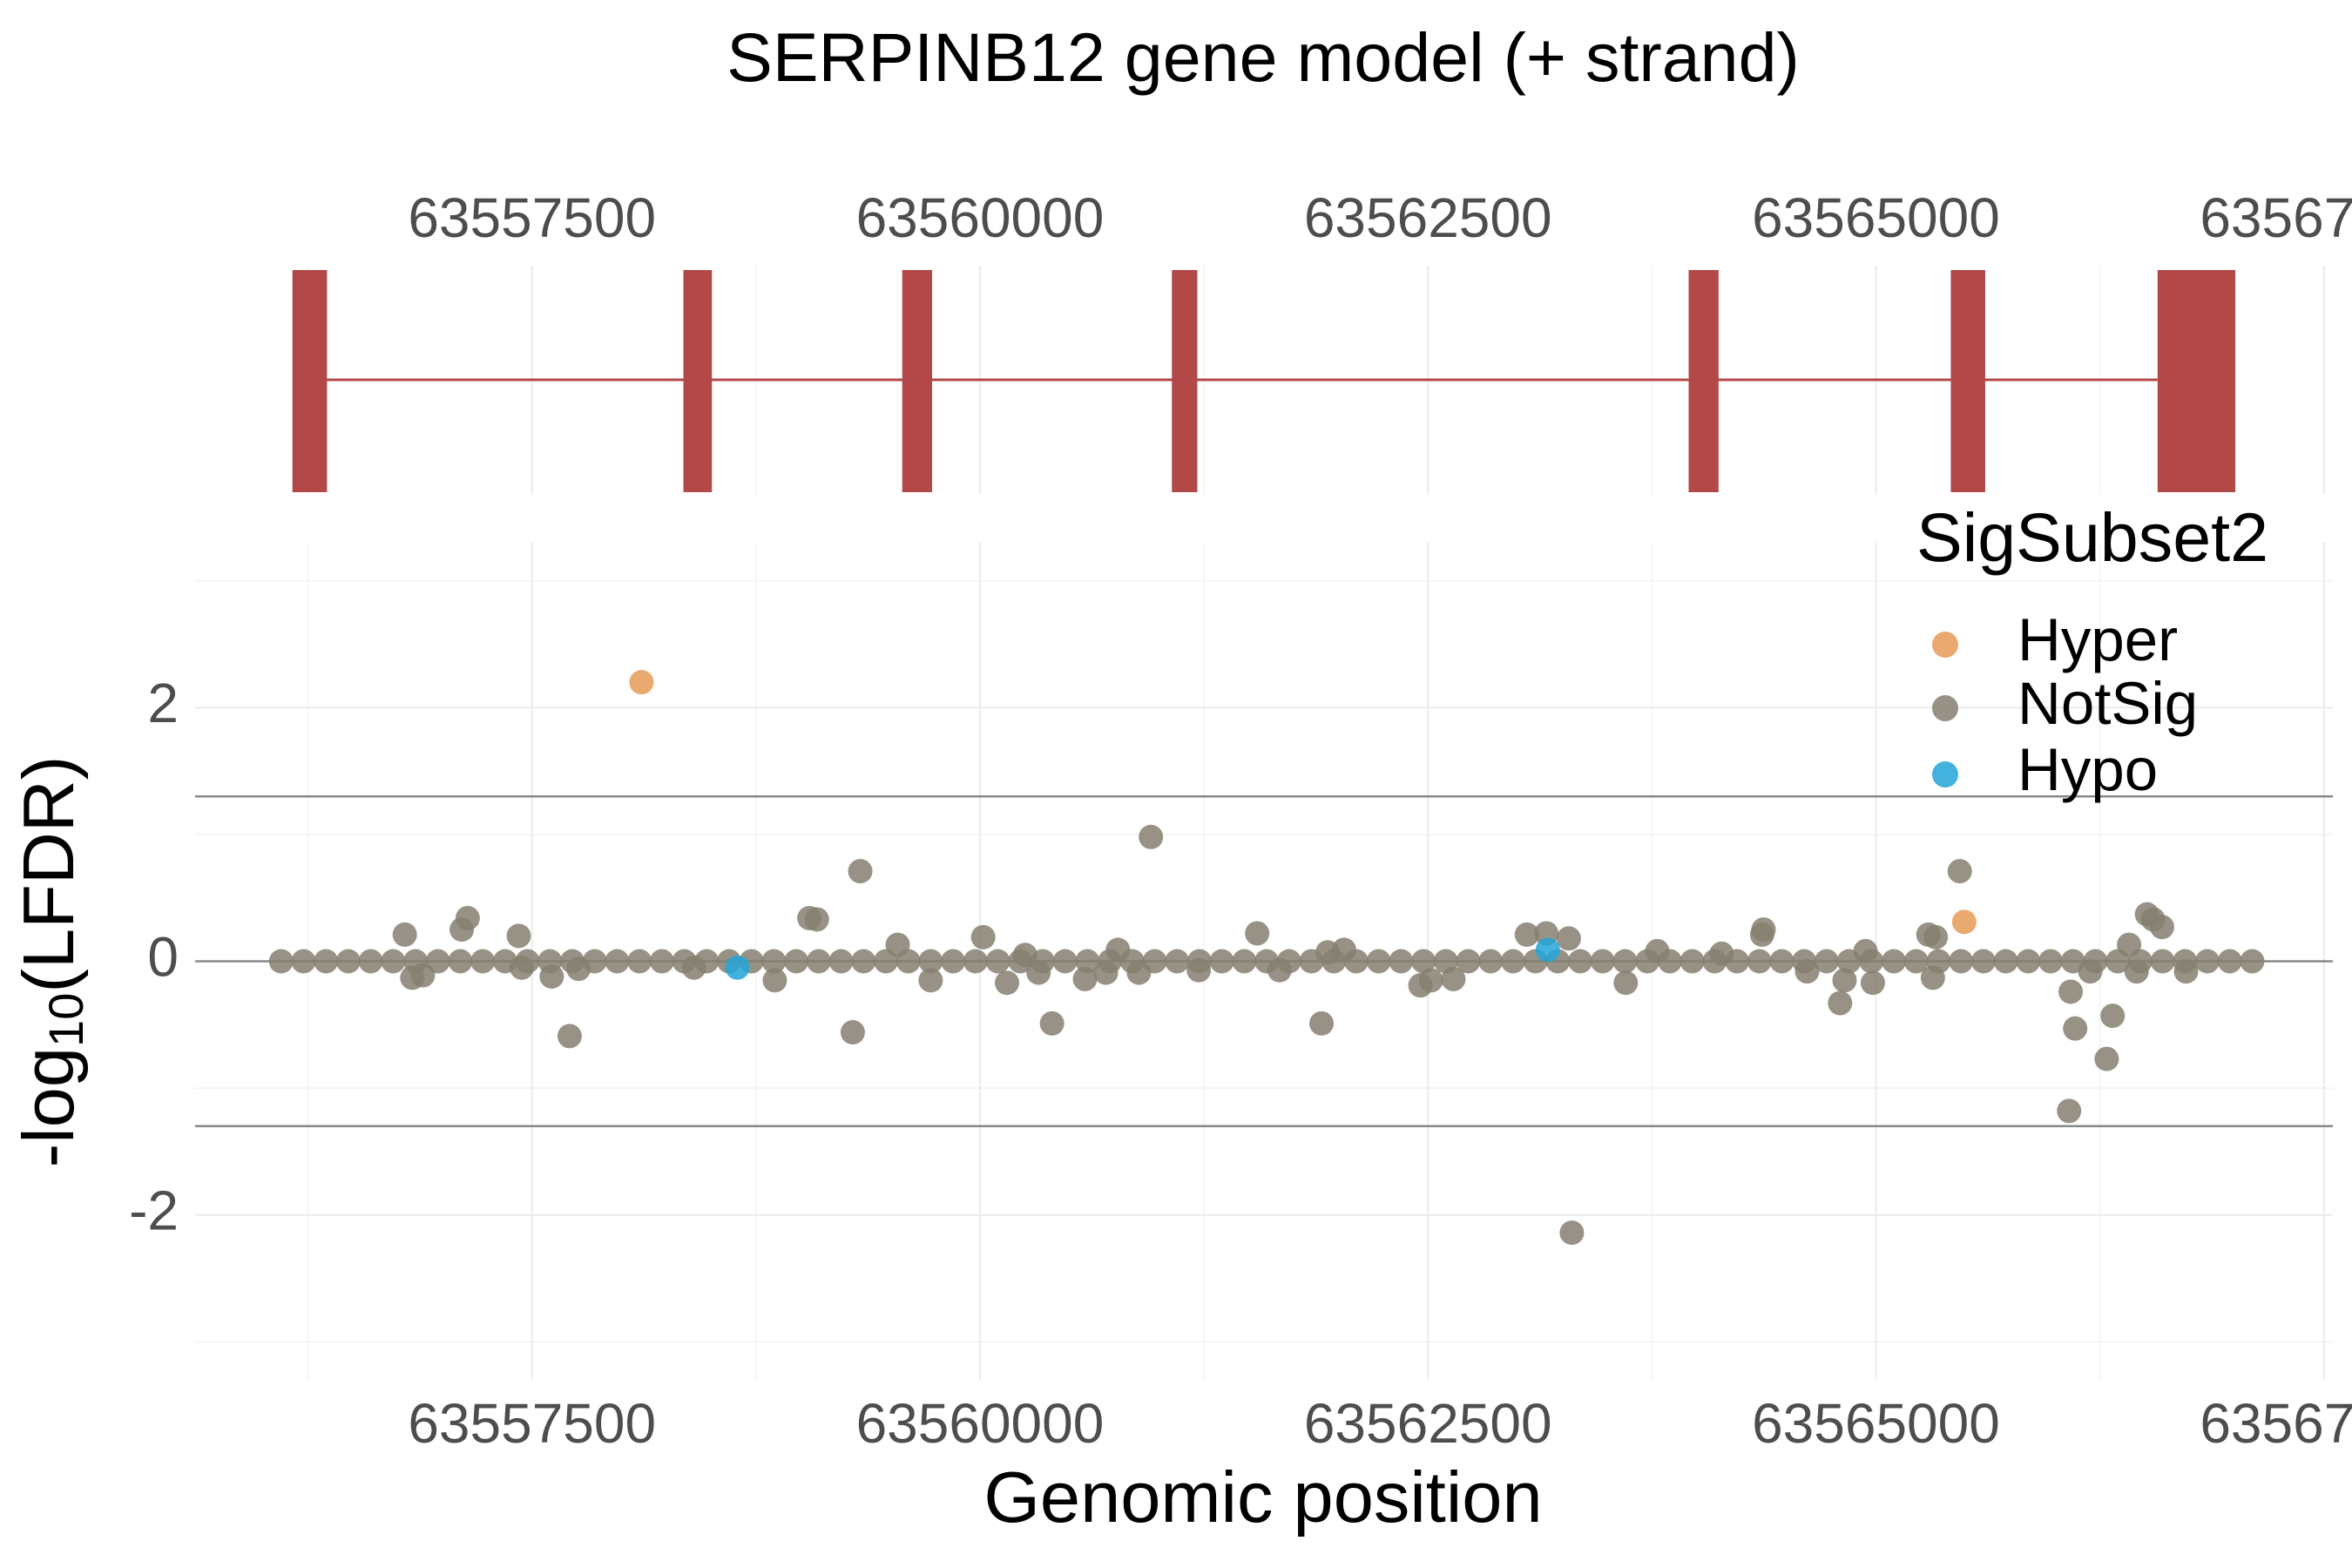 The image size is (2352, 1568). What do you see at coordinates (163, 703) in the screenshot?
I see `y-tick-label: 2` at bounding box center [163, 703].